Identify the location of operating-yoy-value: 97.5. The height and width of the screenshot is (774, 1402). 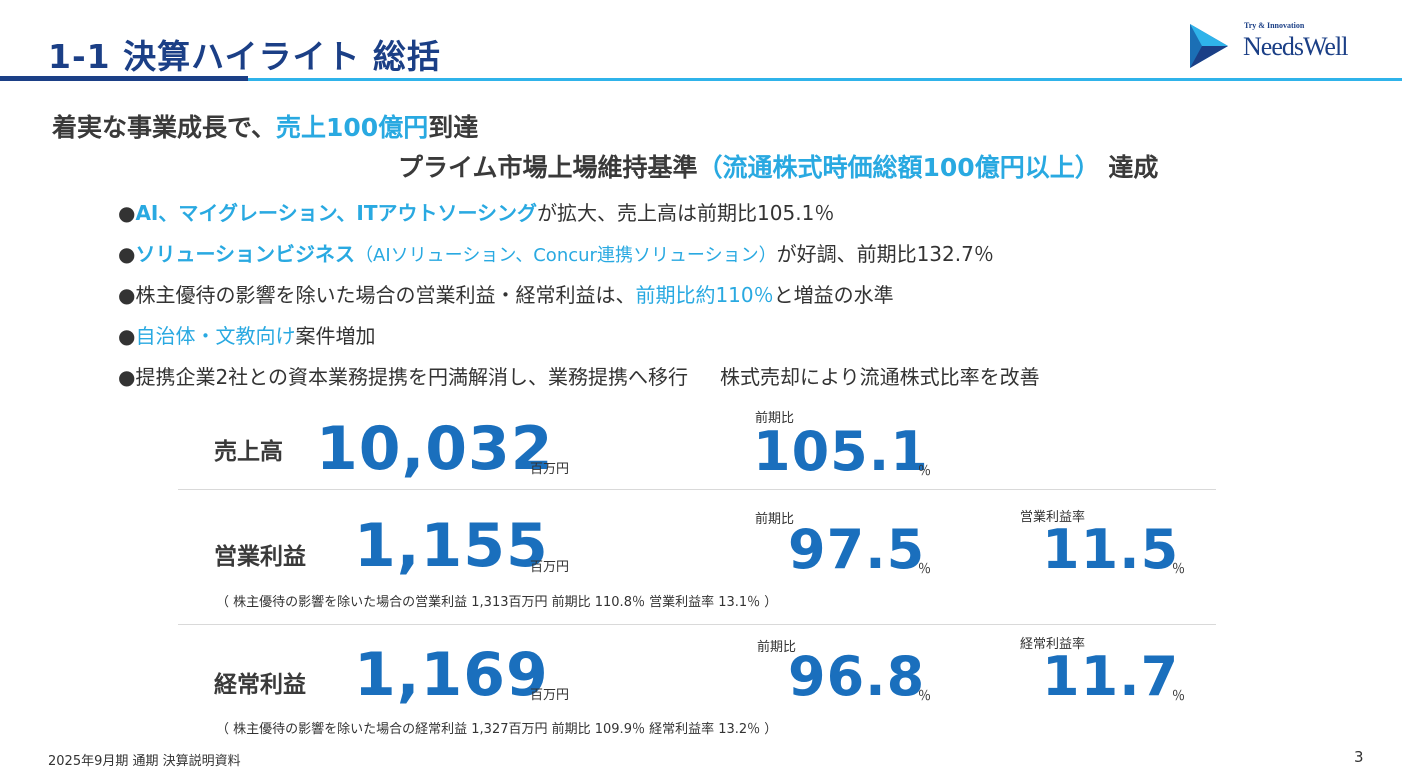
(857, 549).